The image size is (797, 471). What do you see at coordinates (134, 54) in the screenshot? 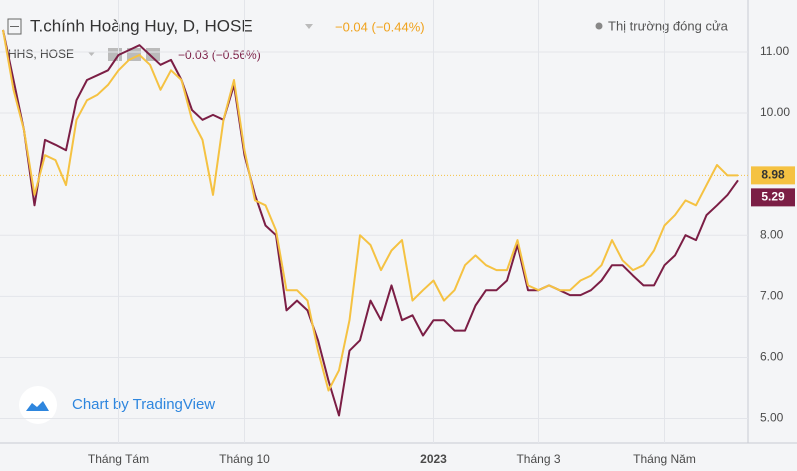
I see `settings-icon` at bounding box center [134, 54].